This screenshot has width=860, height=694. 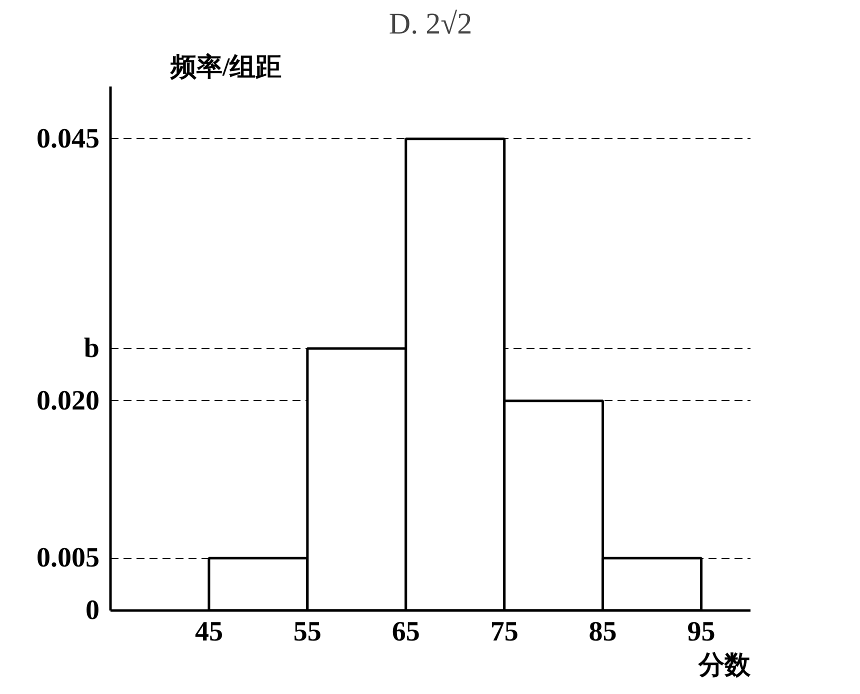 I want to click on x-tick-label: 95, so click(x=701, y=632).